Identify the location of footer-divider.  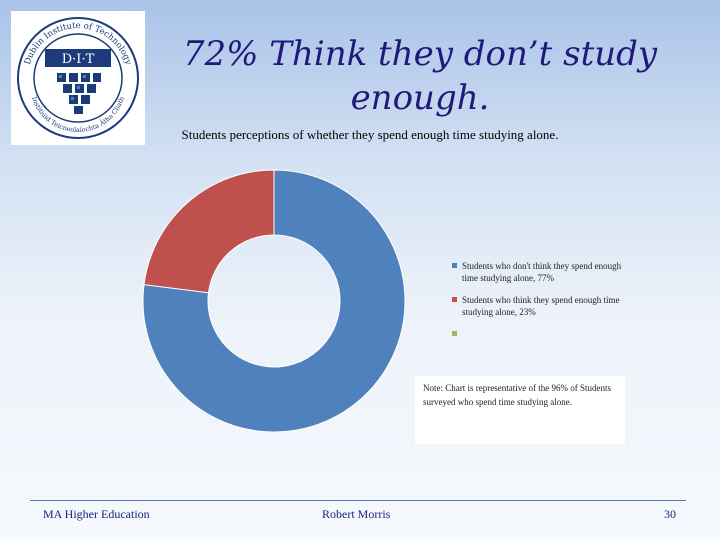
(358, 500).